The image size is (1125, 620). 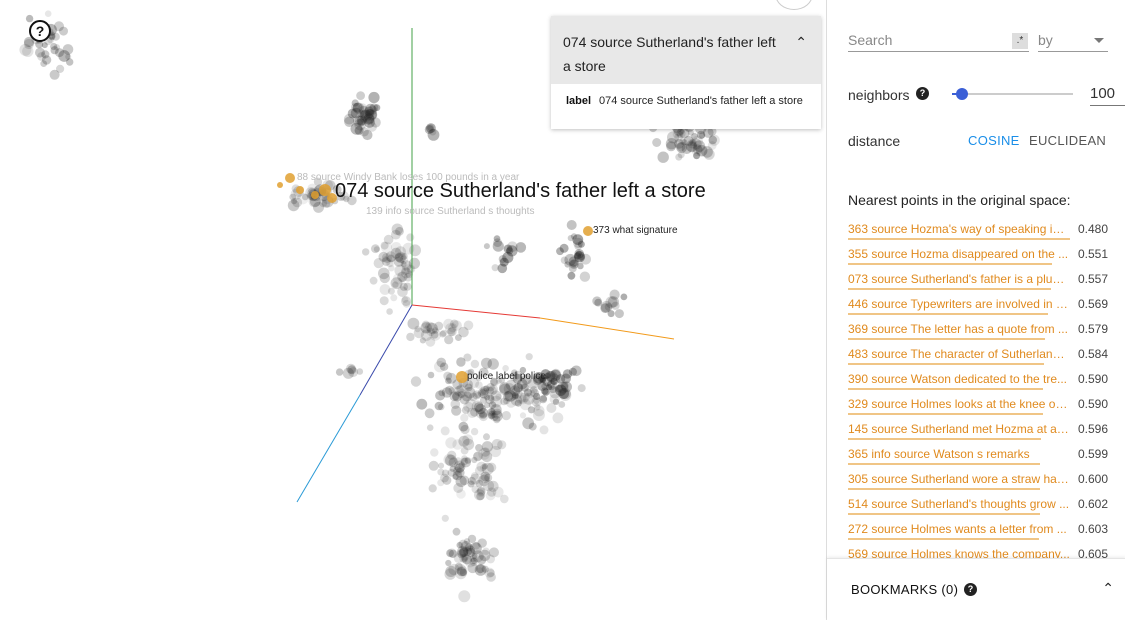 I want to click on search-input, so click(x=938, y=40).